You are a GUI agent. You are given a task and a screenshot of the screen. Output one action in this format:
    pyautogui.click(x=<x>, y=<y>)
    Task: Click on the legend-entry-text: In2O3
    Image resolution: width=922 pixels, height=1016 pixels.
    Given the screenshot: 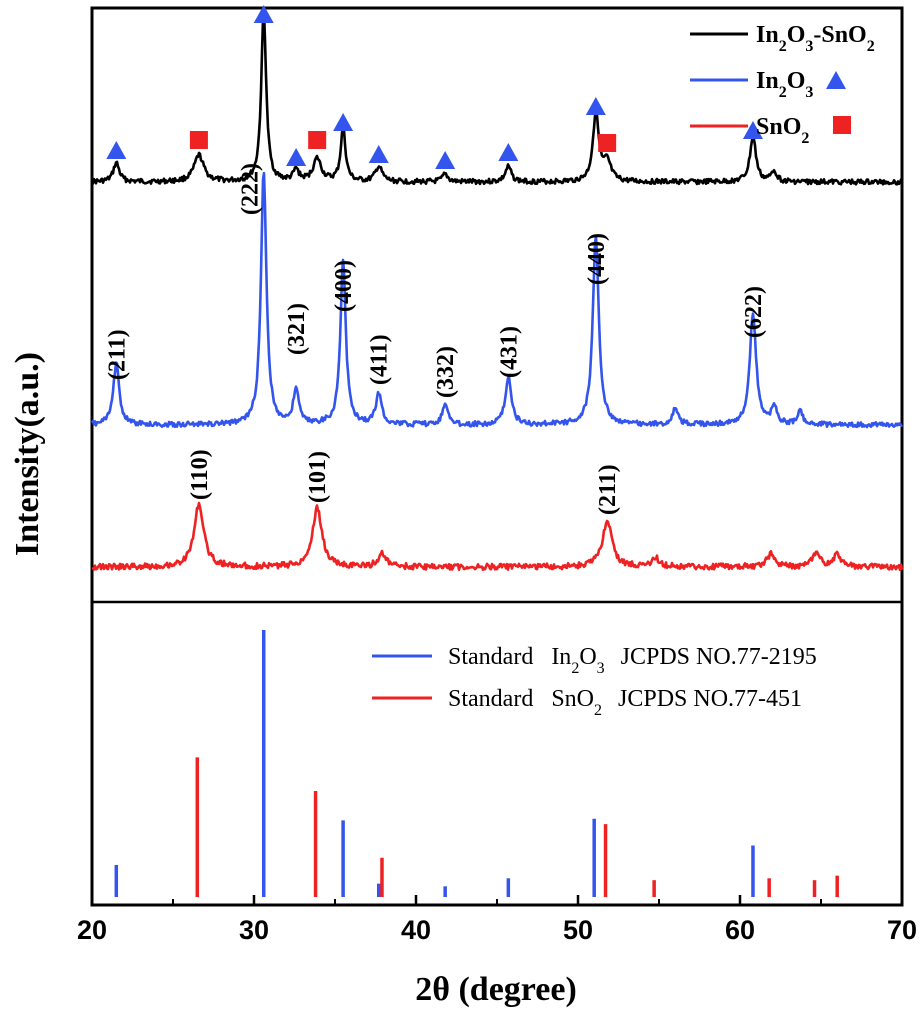 What is the action you would take?
    pyautogui.click(x=784, y=84)
    